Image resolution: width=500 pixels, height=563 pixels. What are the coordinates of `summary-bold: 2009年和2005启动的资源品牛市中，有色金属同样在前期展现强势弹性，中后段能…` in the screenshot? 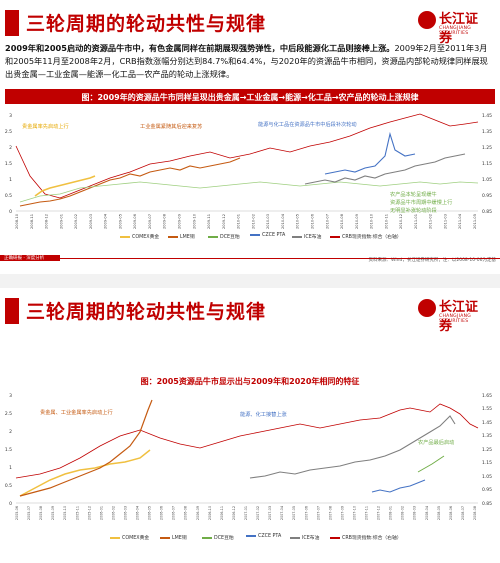 It's located at (200, 48).